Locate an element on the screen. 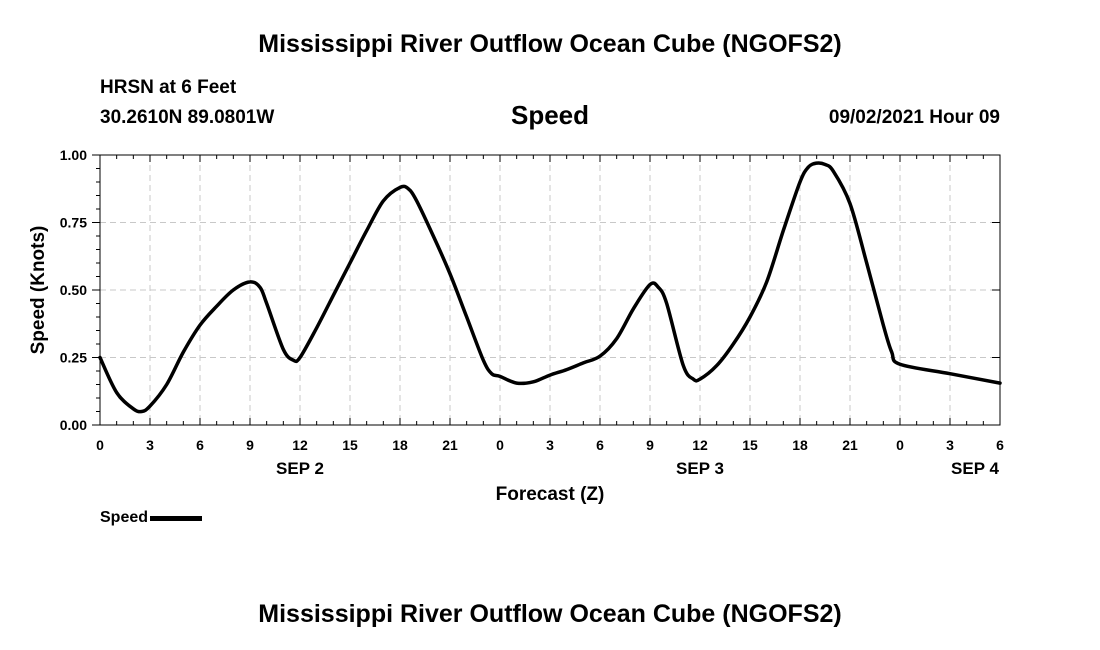  legend-label: Speed is located at coordinates (124, 517).